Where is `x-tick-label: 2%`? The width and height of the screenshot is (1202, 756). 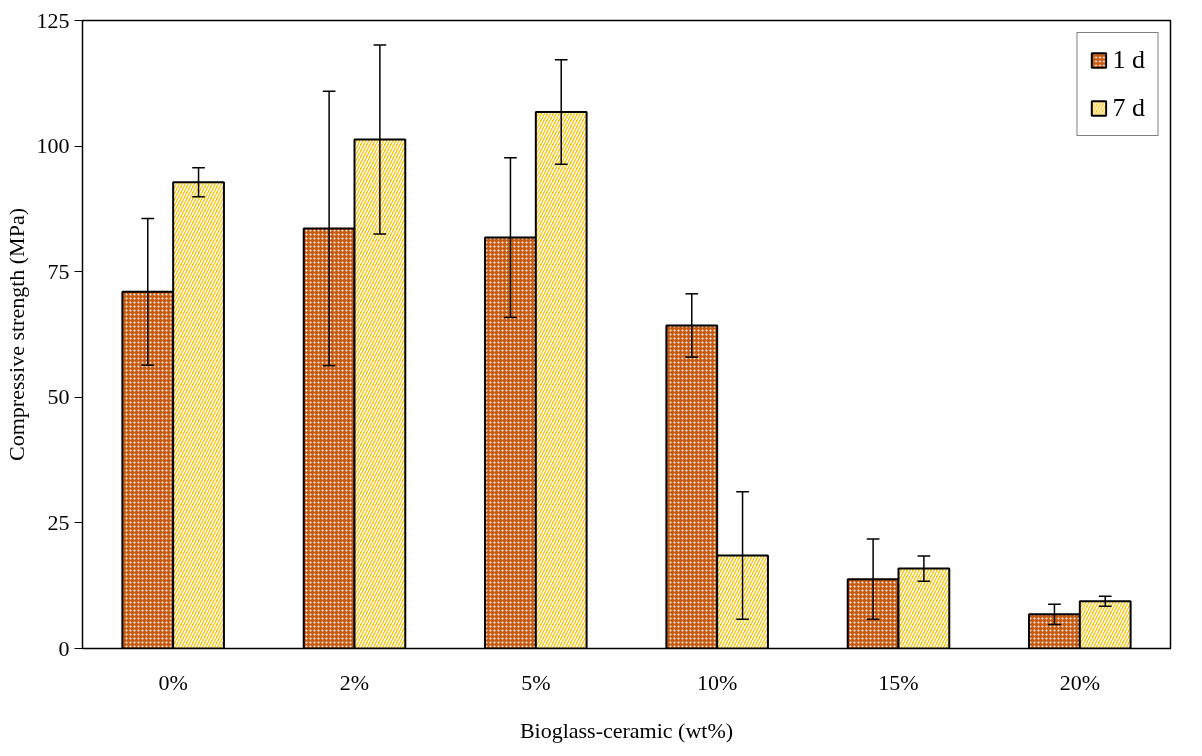
x-tick-label: 2% is located at coordinates (354, 682).